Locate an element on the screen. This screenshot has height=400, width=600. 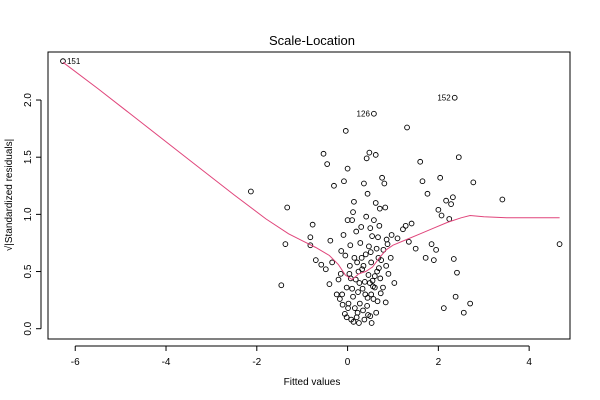
x-tick-label: -4 is located at coordinates (166, 362).